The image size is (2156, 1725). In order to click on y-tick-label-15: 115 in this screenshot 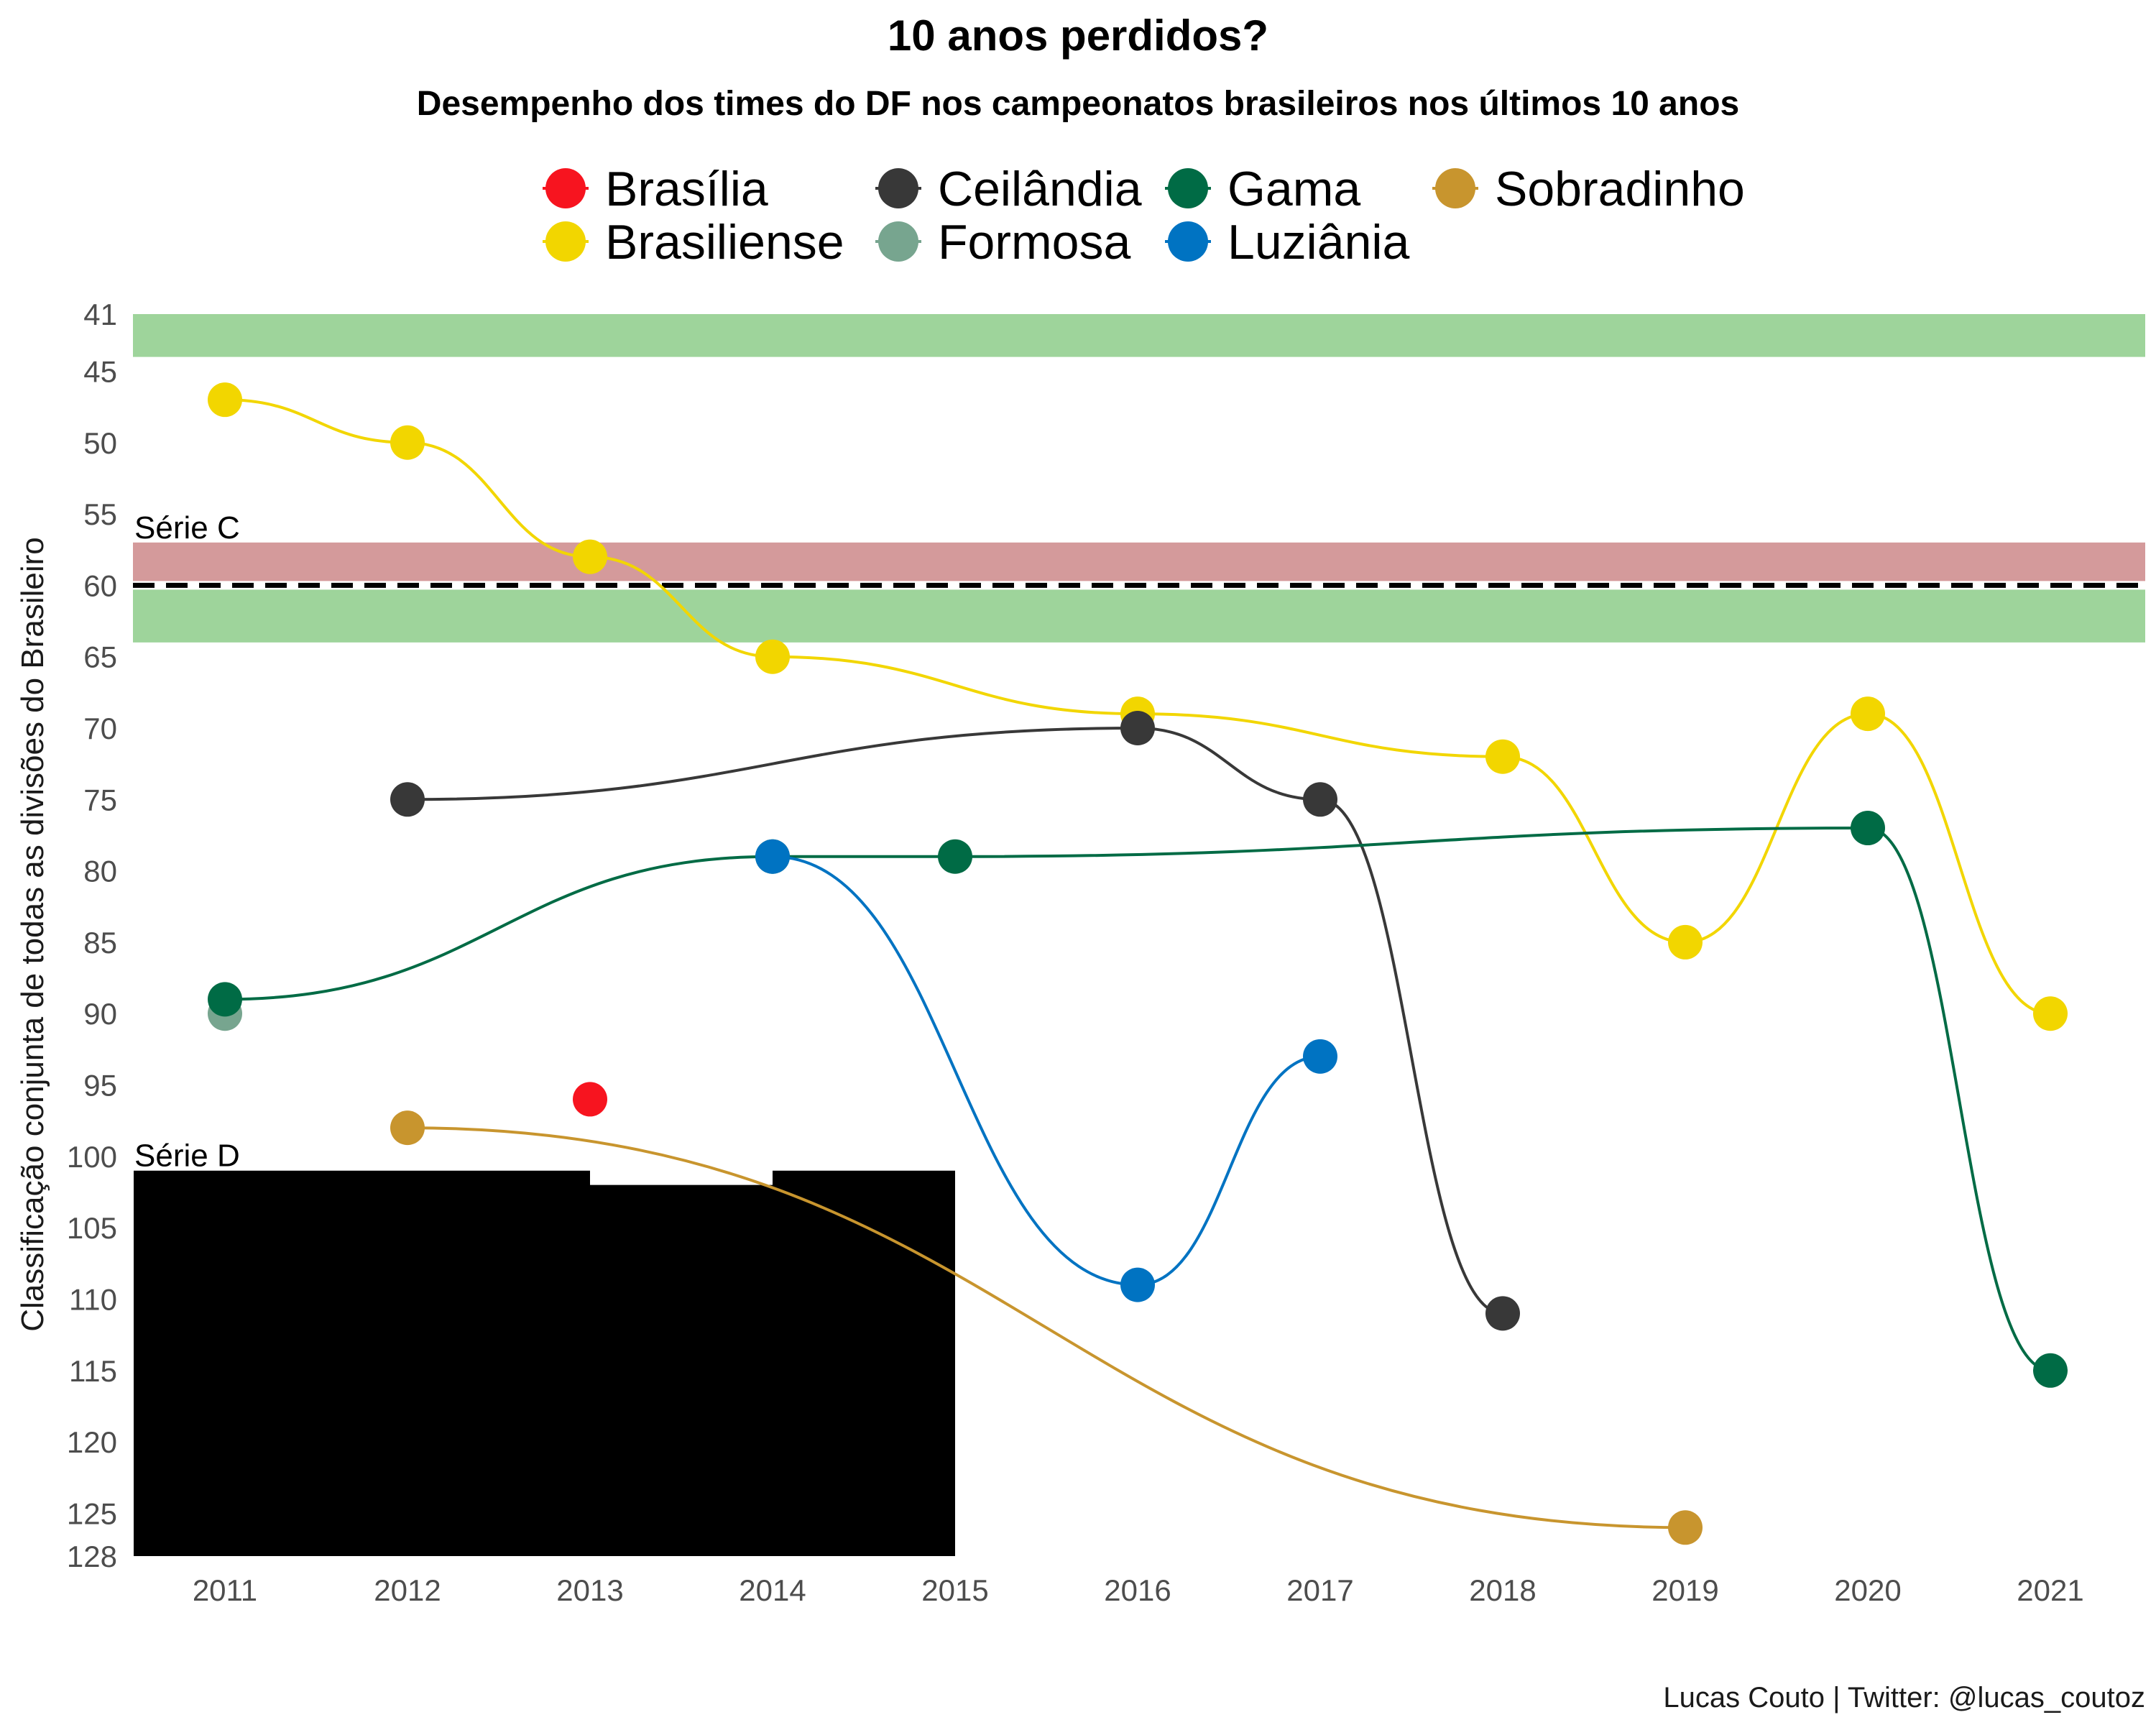, I will do `click(93, 1371)`.